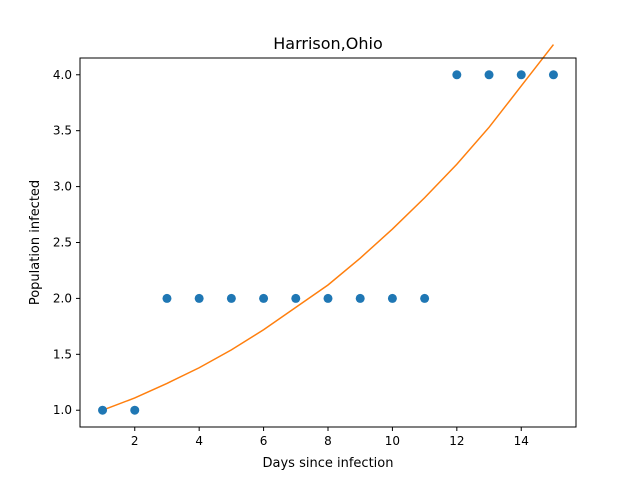  What do you see at coordinates (327, 43) in the screenshot?
I see `chart-title: Harrison,Ohio` at bounding box center [327, 43].